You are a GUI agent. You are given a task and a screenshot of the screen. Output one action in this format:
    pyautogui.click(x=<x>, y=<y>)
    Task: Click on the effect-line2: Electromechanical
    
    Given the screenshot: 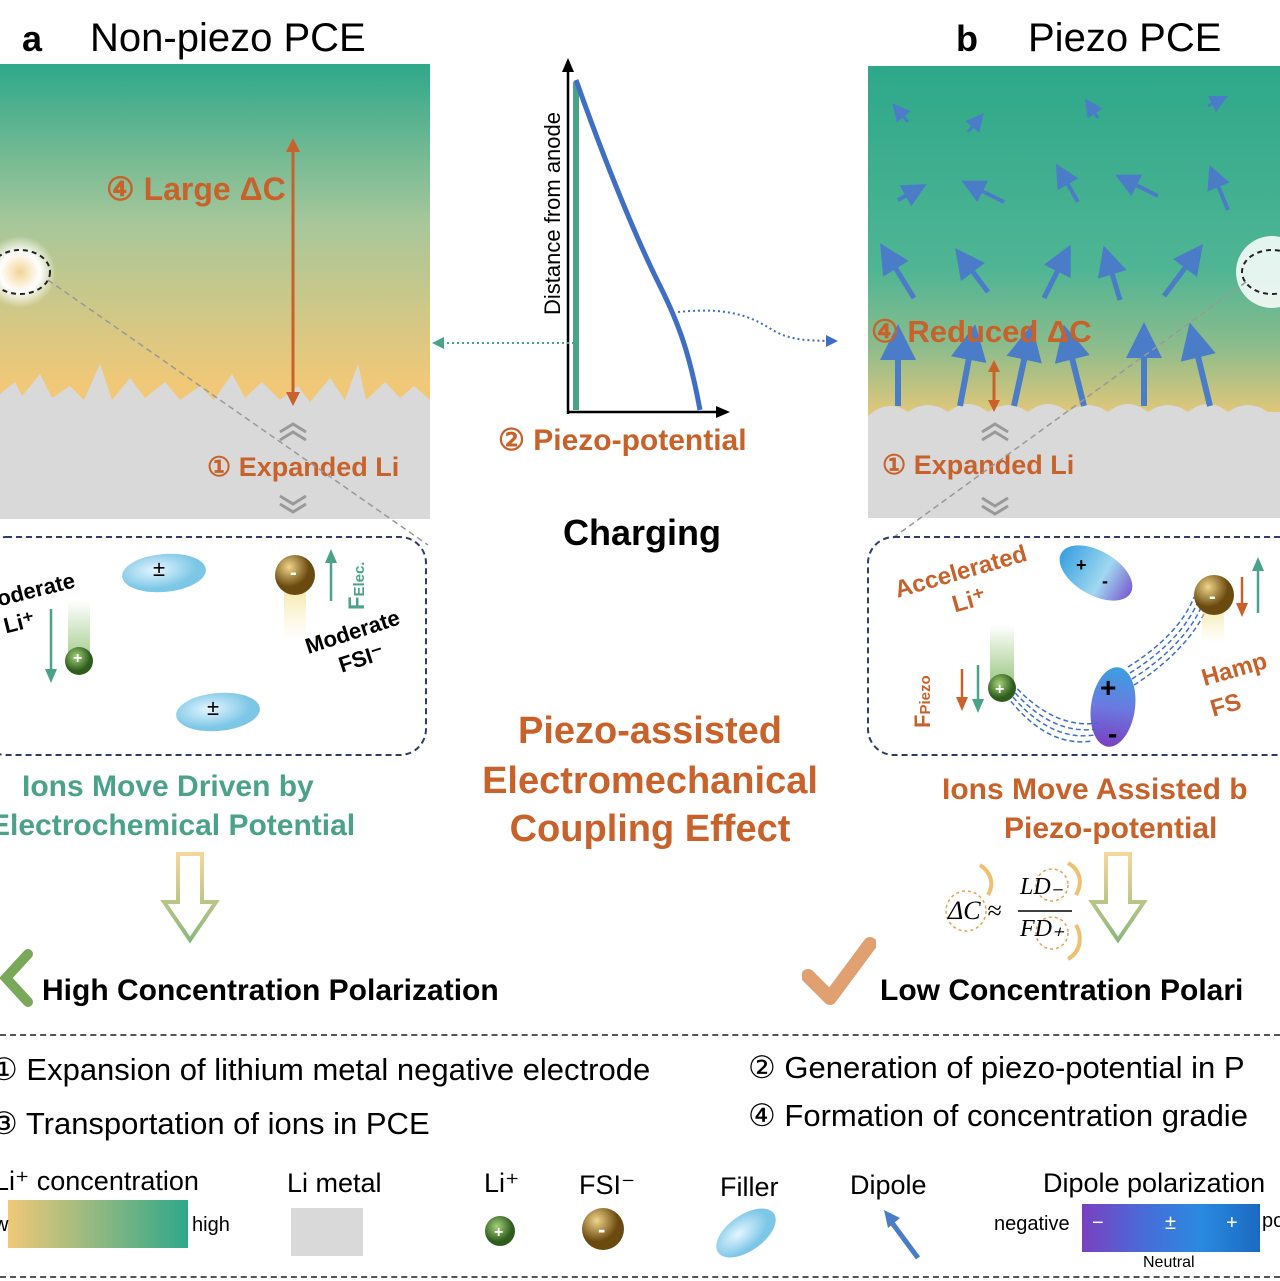 What is the action you would take?
    pyautogui.click(x=650, y=781)
    